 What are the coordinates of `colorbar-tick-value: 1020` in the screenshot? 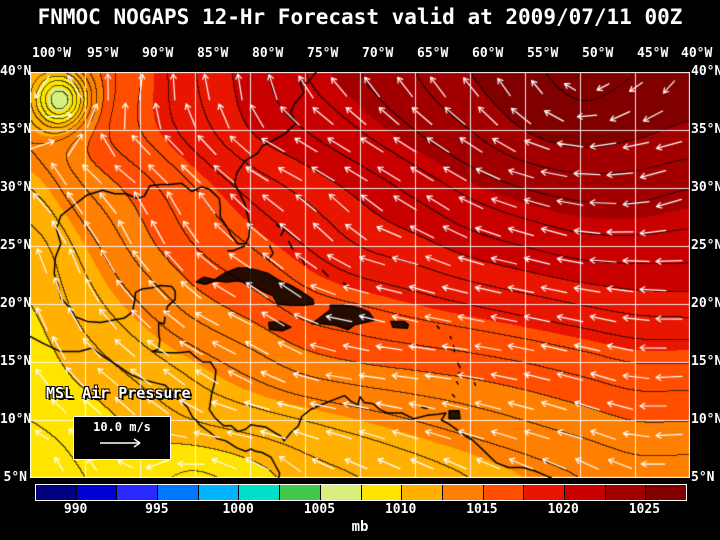 It's located at (563, 509).